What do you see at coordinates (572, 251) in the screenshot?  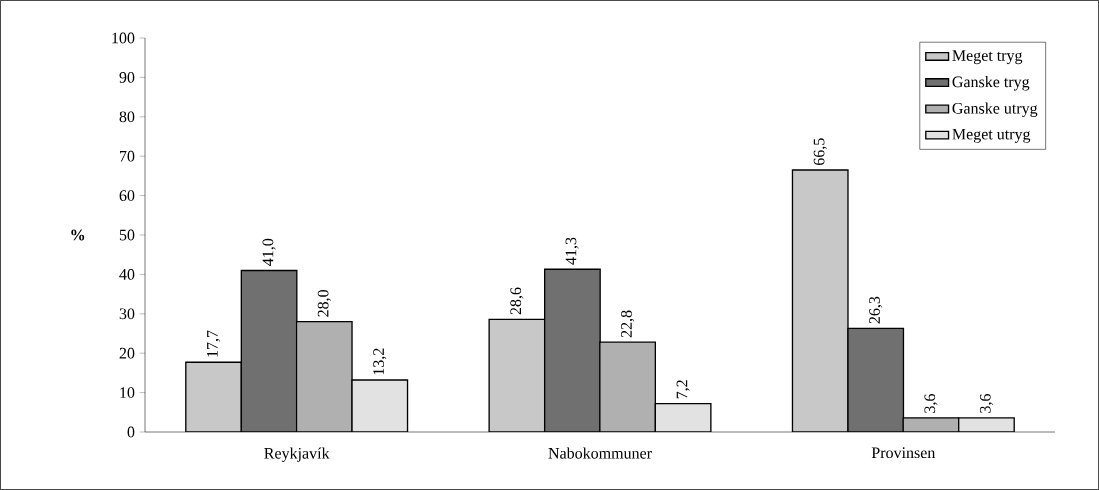 I see `data-label: 41,3` at bounding box center [572, 251].